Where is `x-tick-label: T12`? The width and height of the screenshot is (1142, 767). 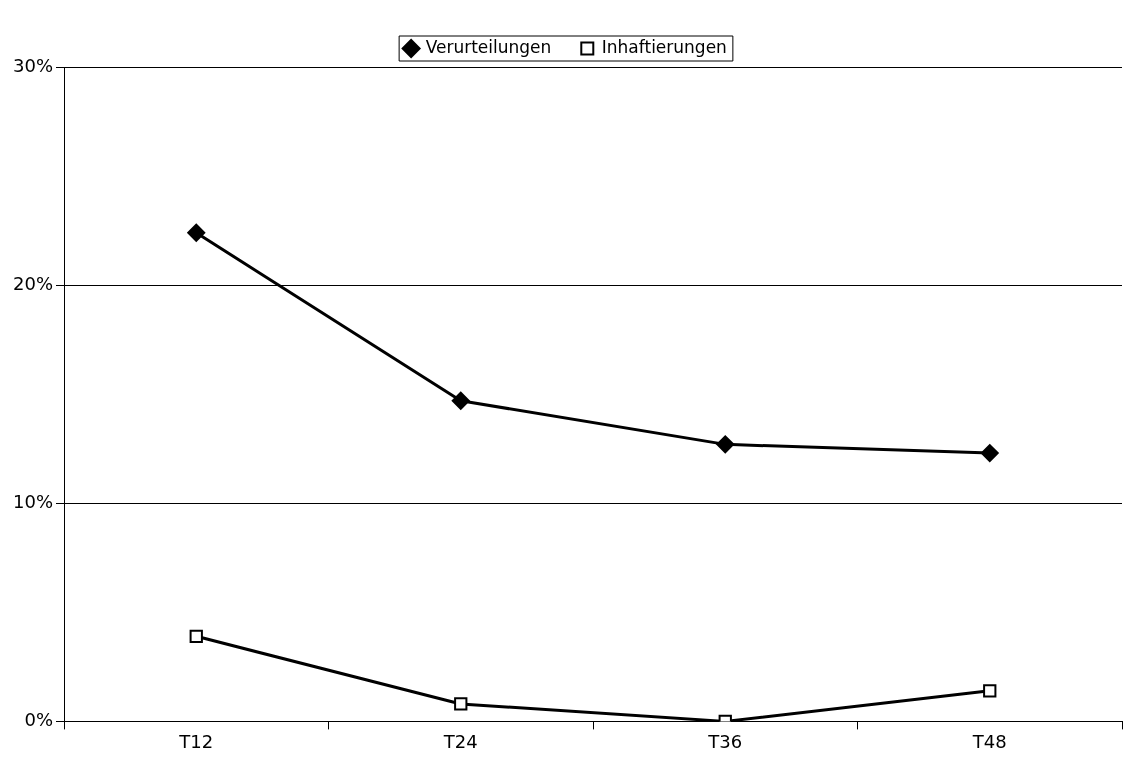
x-tick-label: T12 is located at coordinates (196, 741).